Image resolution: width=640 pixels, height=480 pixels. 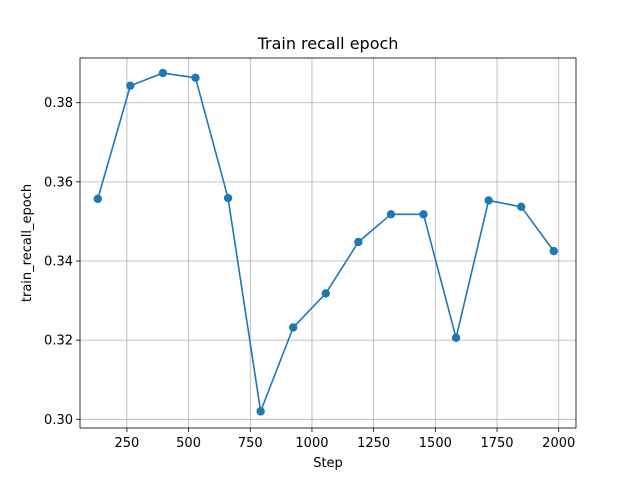 I want to click on x-tick-label: 2000, so click(x=558, y=443).